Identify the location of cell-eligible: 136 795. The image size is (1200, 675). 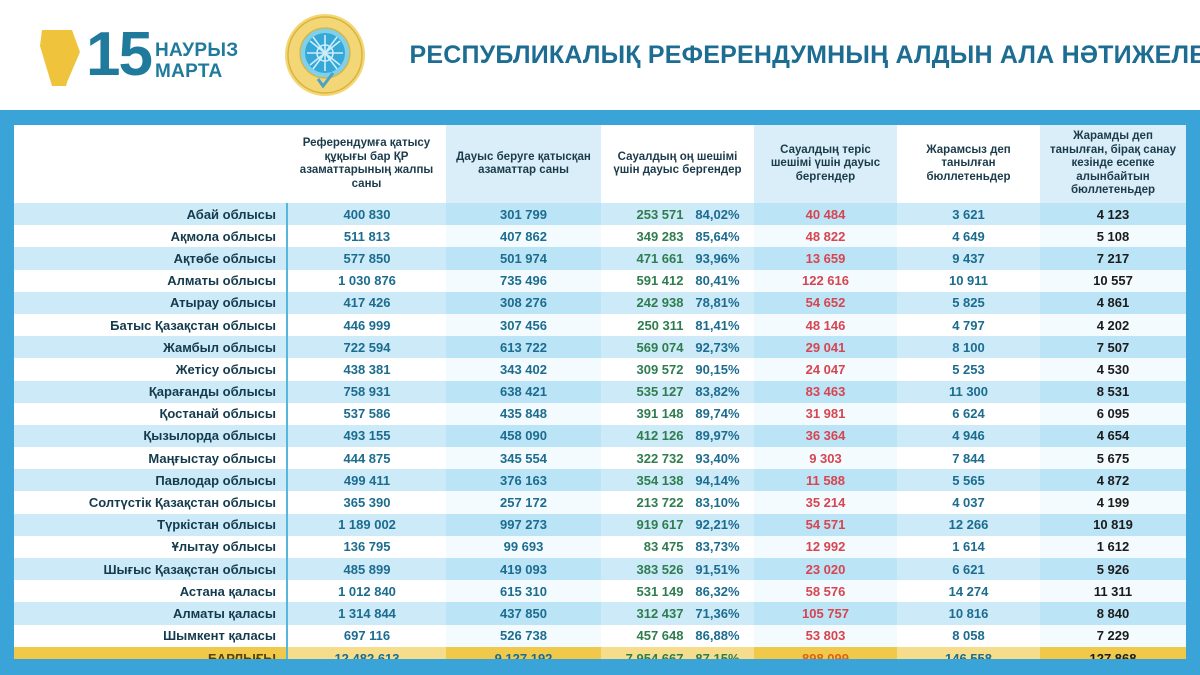
(366, 546).